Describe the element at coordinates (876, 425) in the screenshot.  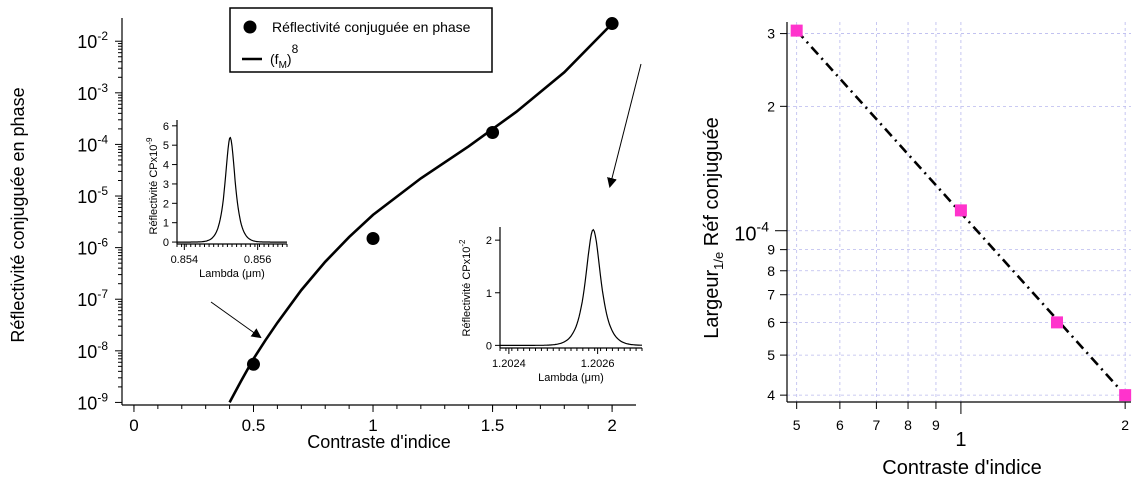
I see `x-tick-label: 7` at that location.